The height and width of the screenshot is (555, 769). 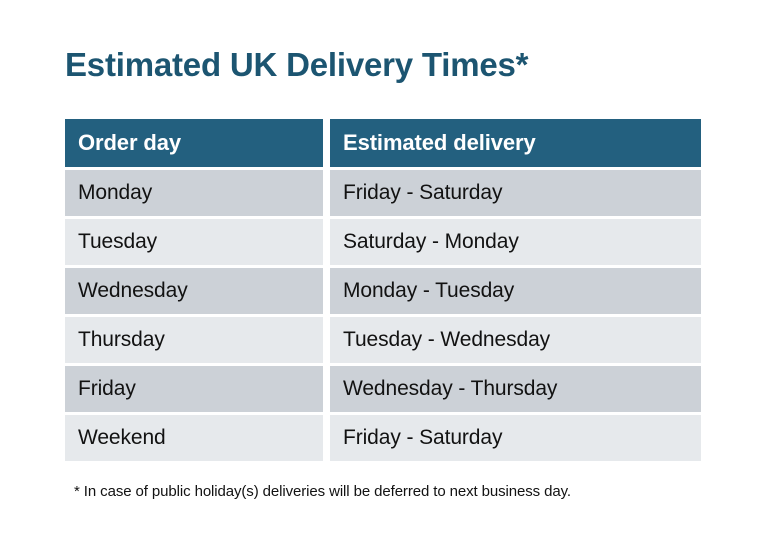 I want to click on table-row: Monday Friday - Saturday, so click(x=383, y=193).